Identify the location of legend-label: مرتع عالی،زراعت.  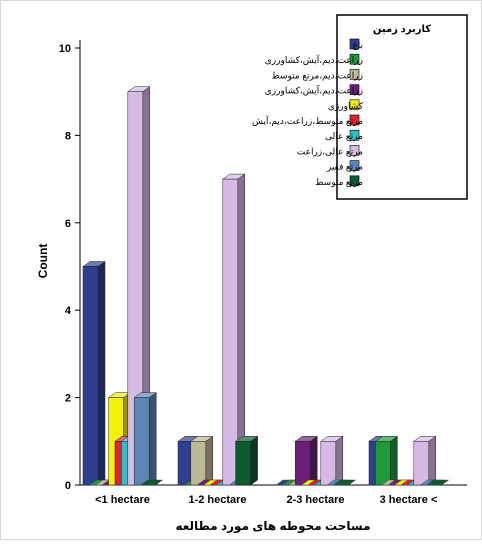
(330, 151).